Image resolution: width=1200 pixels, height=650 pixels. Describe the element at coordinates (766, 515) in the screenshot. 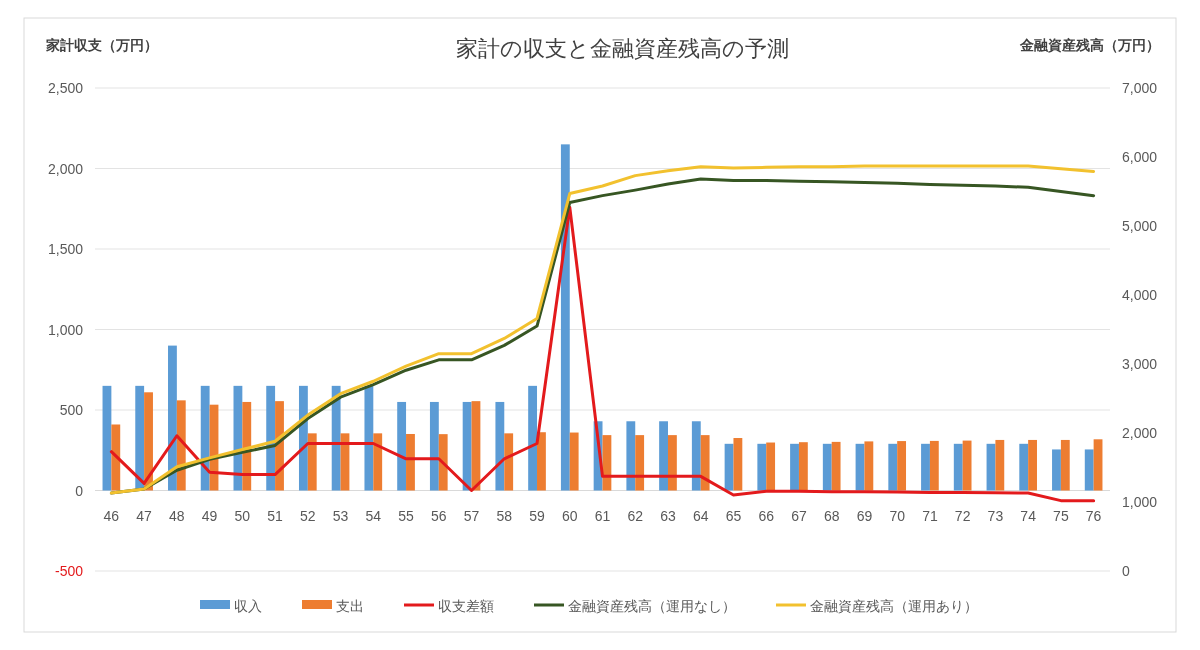

I see `x-tick-label: 66` at that location.